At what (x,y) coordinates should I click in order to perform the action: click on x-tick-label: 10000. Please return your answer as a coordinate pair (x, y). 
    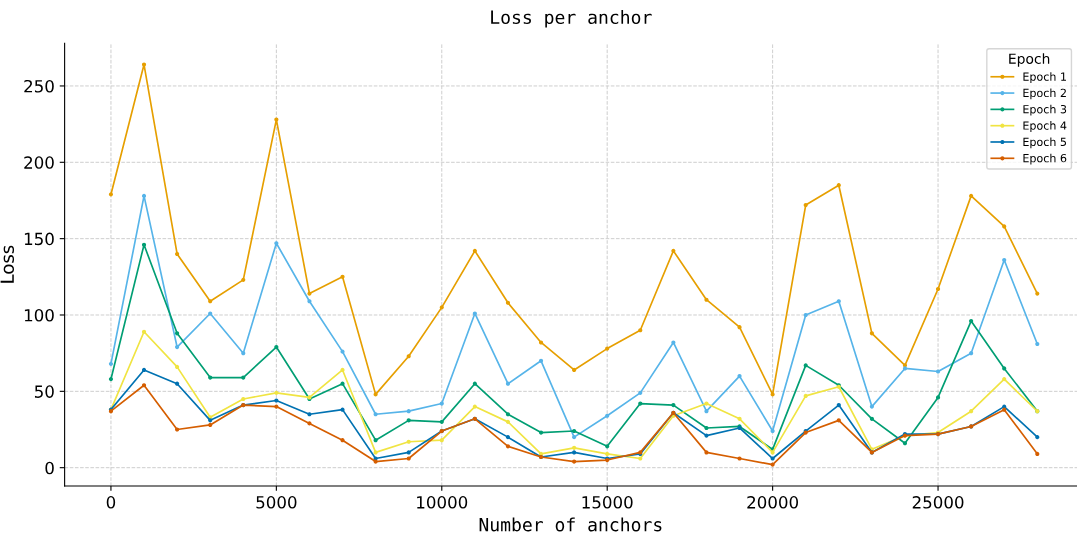
    Looking at the image, I should click on (442, 502).